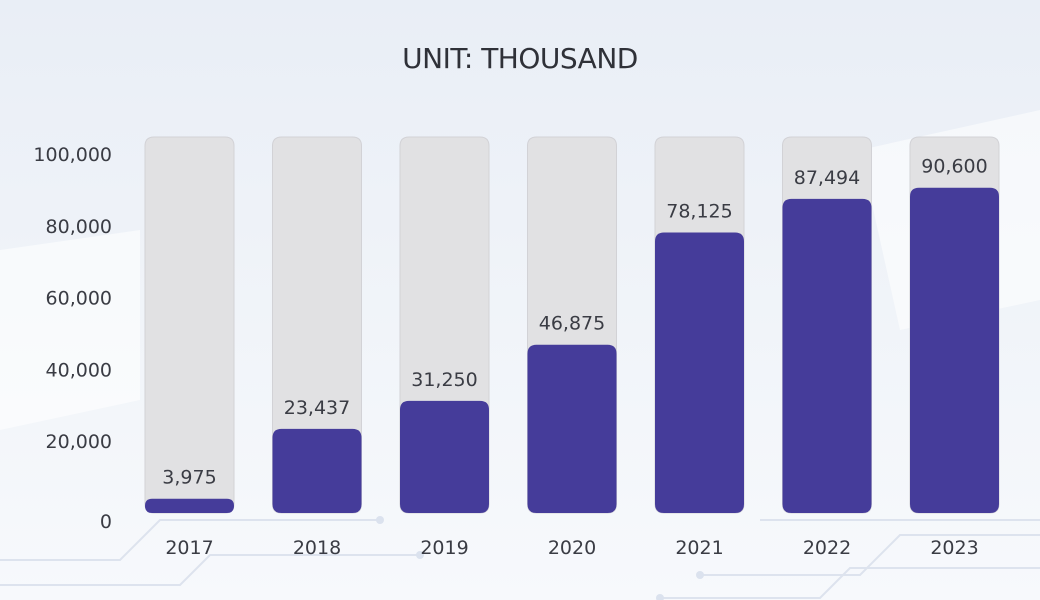  What do you see at coordinates (699, 548) in the screenshot?
I see `x-tick-label: 2021` at bounding box center [699, 548].